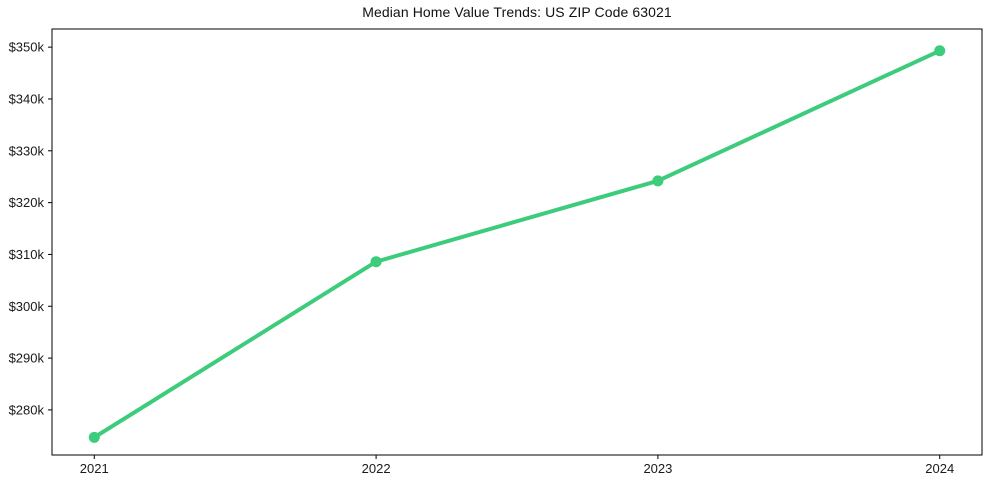 This screenshot has width=990, height=490. I want to click on y-tick-label: $300k, so click(27, 306).